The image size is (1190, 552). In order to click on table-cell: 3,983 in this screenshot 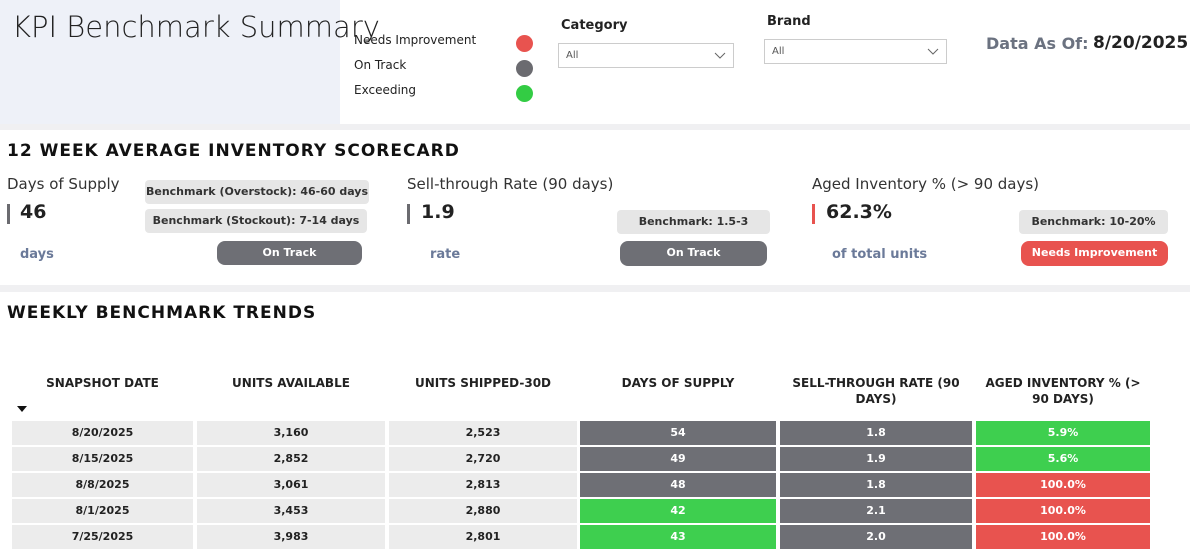, I will do `click(291, 537)`.